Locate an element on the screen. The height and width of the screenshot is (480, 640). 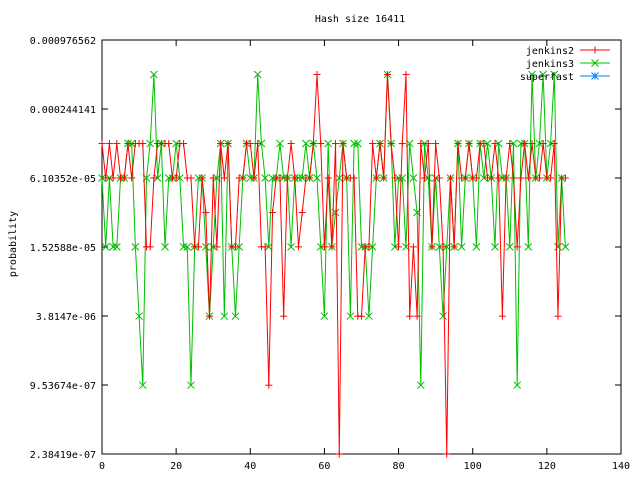
y-tick-label: 1.52588e-05 is located at coordinates (63, 248).